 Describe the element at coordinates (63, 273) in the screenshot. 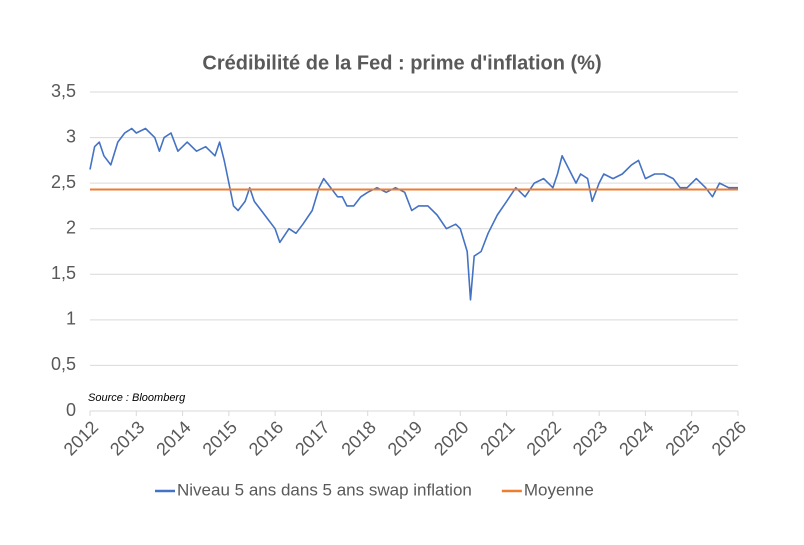

I see `y-tick-label: 1,5` at that location.